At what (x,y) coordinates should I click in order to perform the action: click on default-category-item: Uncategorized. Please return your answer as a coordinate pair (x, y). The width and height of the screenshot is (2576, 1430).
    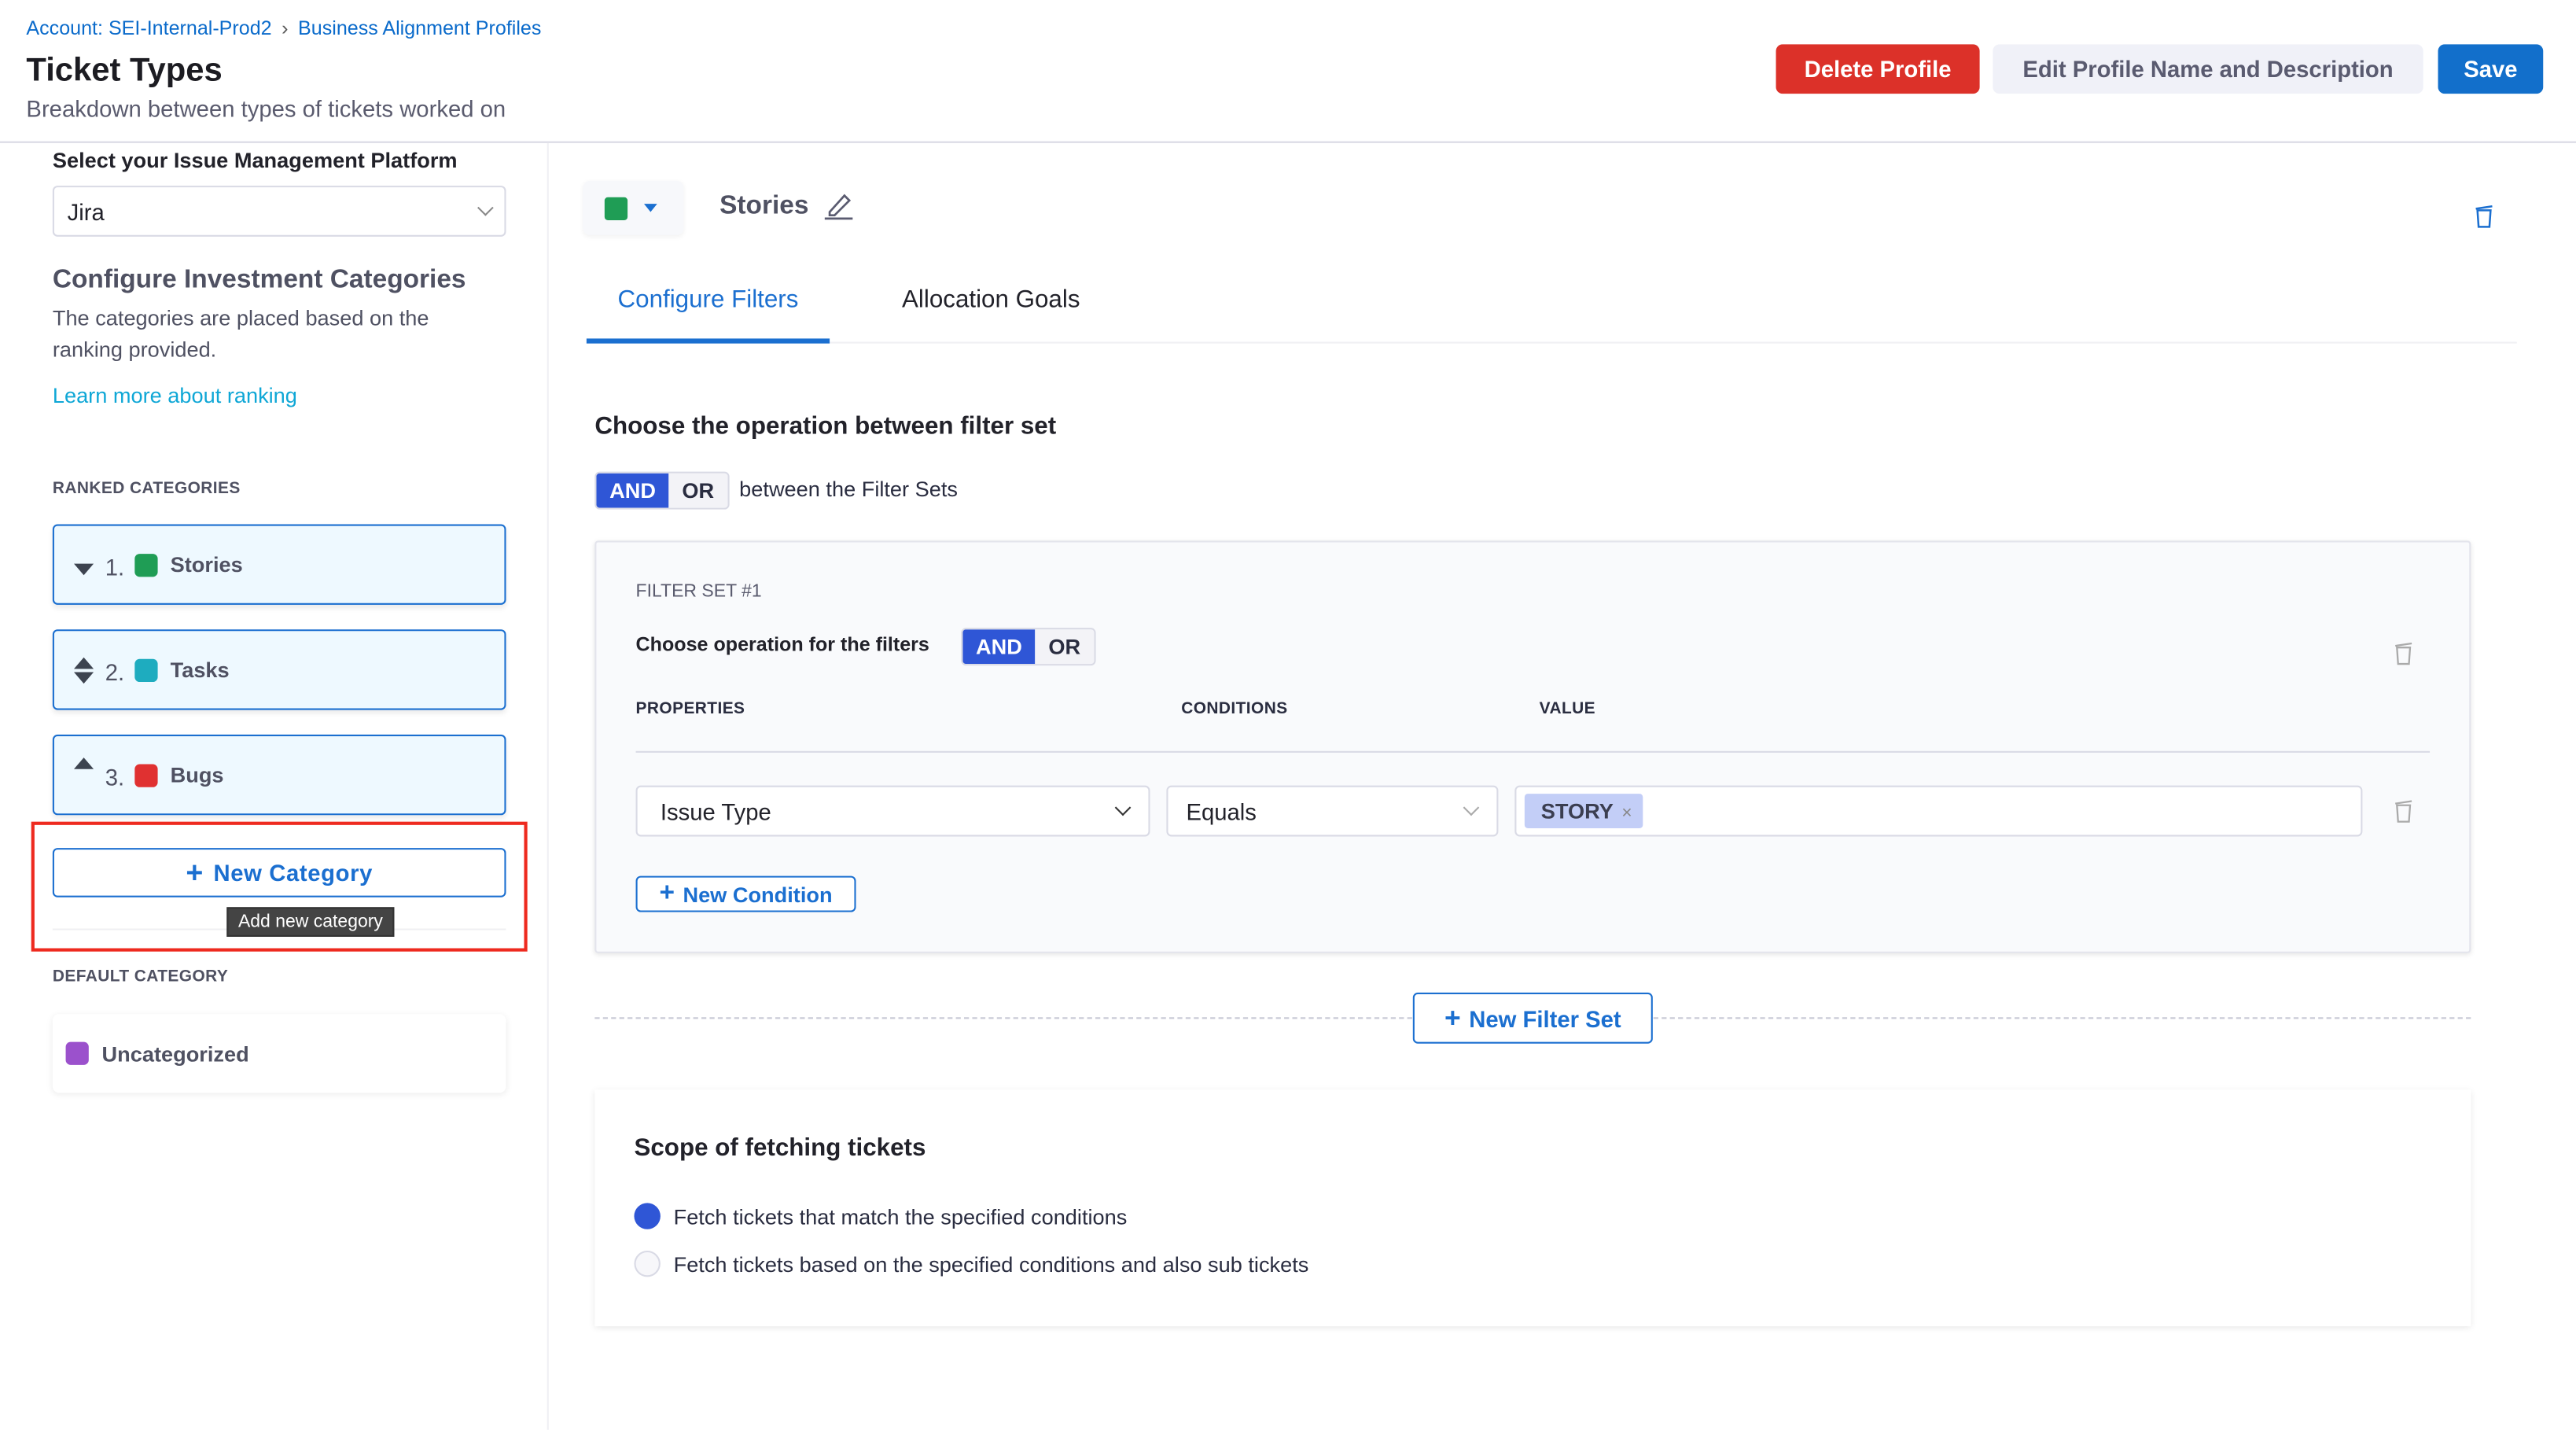
    Looking at the image, I should click on (279, 1054).